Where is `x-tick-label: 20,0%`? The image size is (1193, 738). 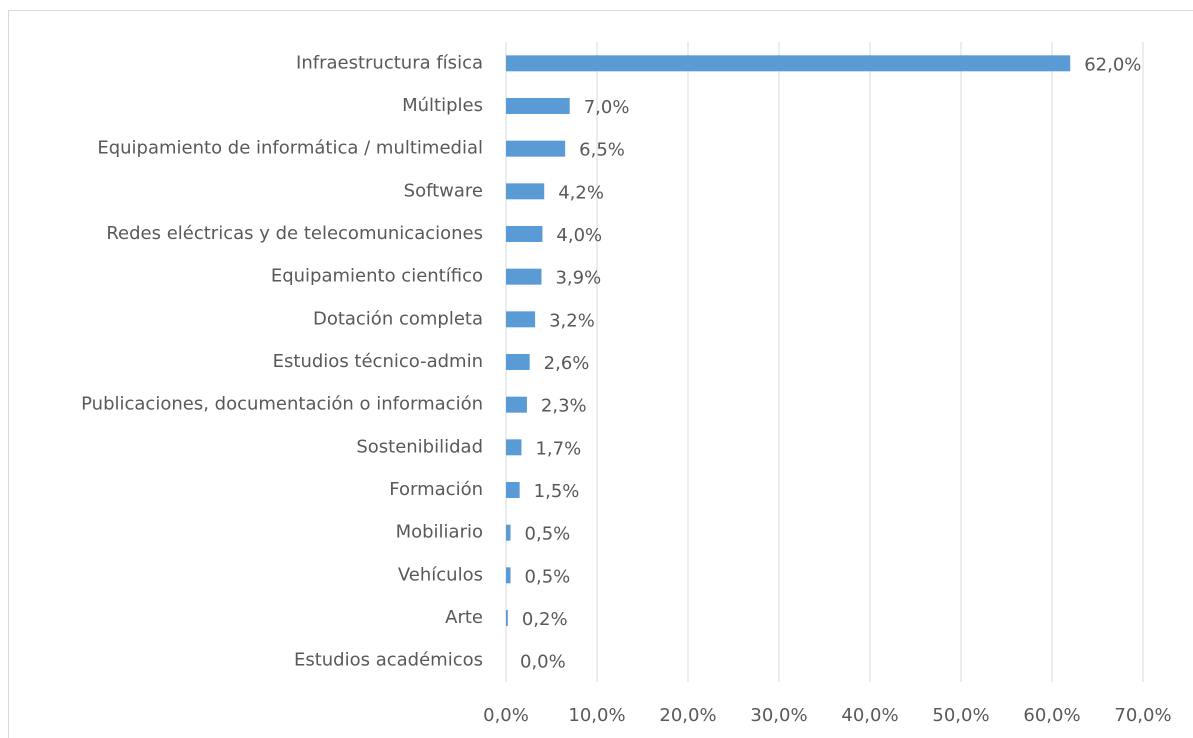 x-tick-label: 20,0% is located at coordinates (687, 715).